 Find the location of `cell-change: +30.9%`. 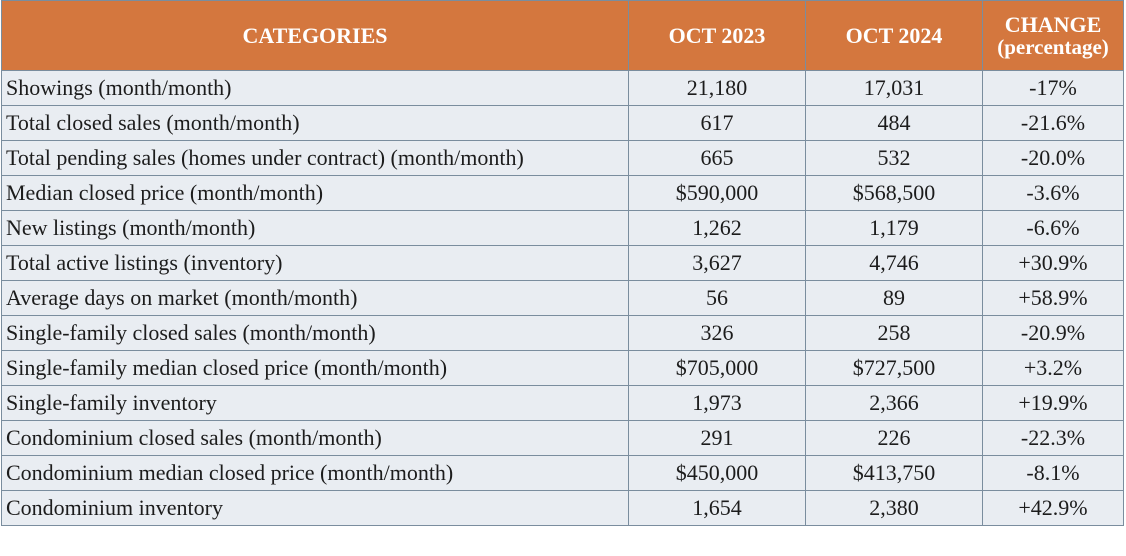

cell-change: +30.9% is located at coordinates (1053, 263).